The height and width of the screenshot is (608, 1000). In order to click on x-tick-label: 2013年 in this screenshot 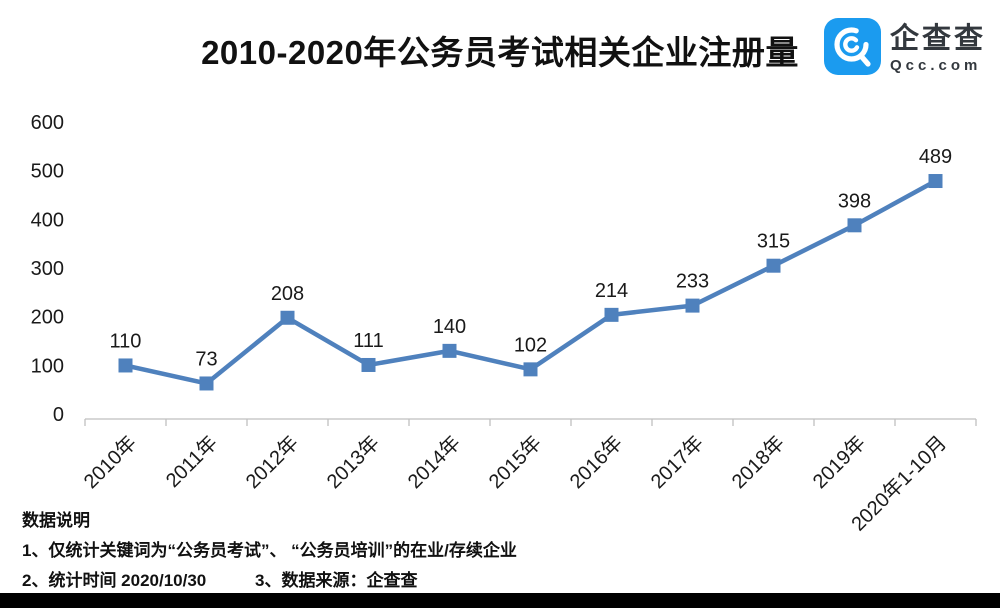, I will do `click(353, 462)`.